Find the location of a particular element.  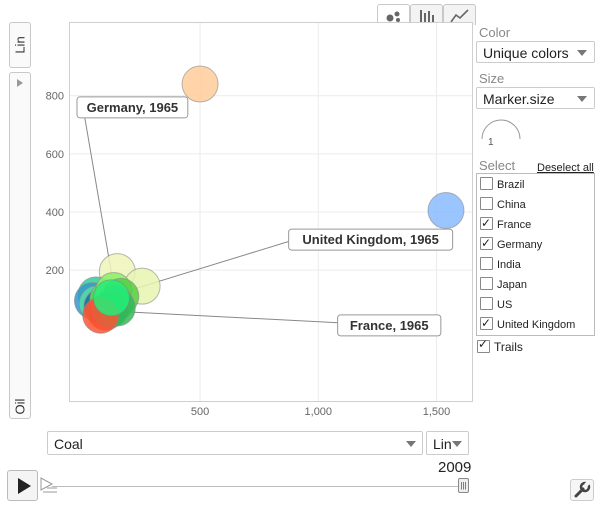

country-item: Brazil is located at coordinates (502, 185).